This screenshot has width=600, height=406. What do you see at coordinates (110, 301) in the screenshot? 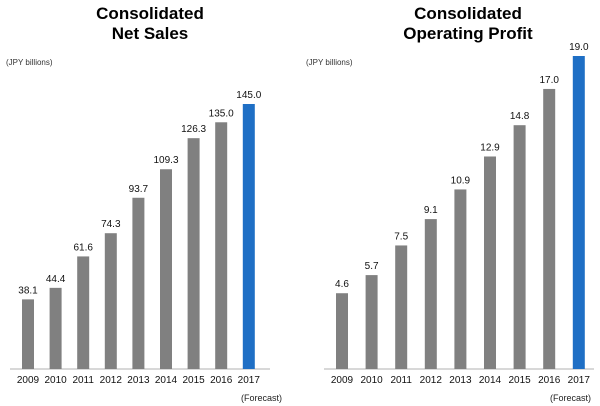
I see `net-sales-bar-2012` at bounding box center [110, 301].